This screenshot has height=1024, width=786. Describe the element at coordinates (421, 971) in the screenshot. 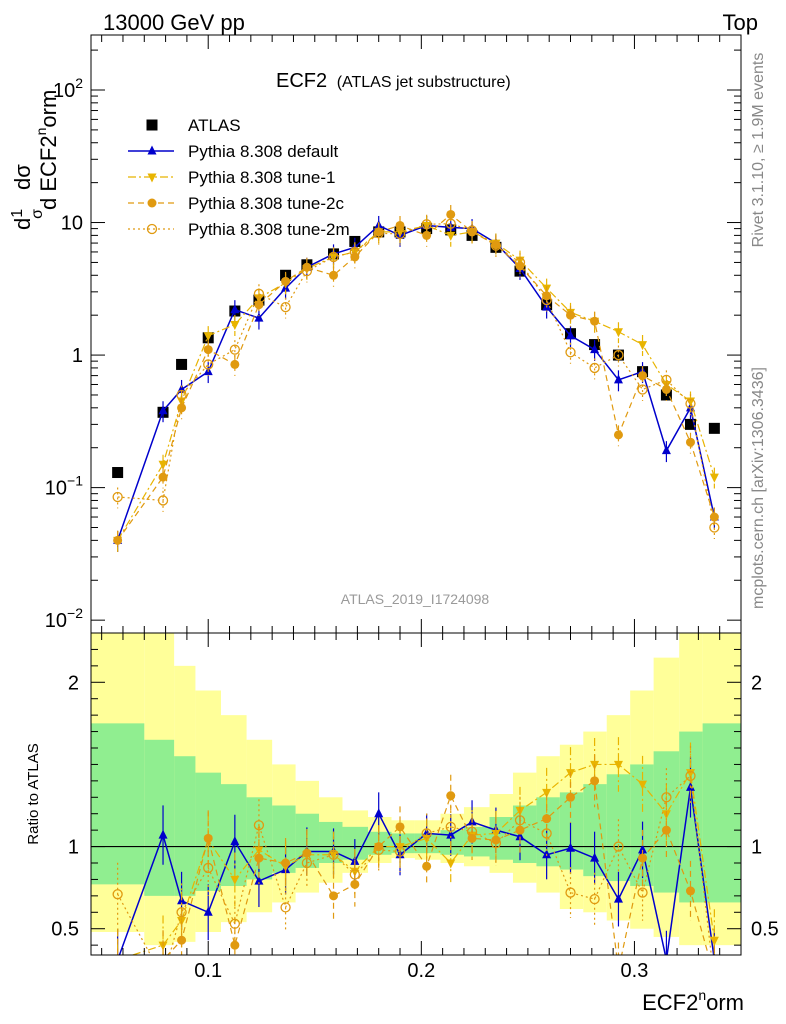

I see `x-tick-label: 0.2` at that location.